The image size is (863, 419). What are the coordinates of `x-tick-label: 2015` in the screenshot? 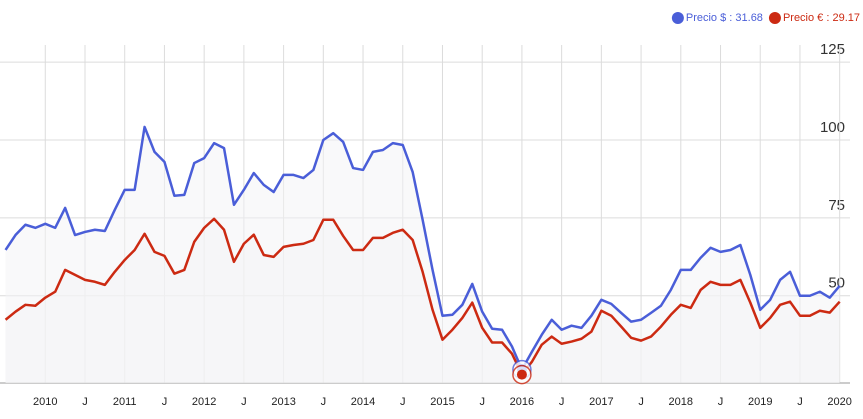 It's located at (442, 402).